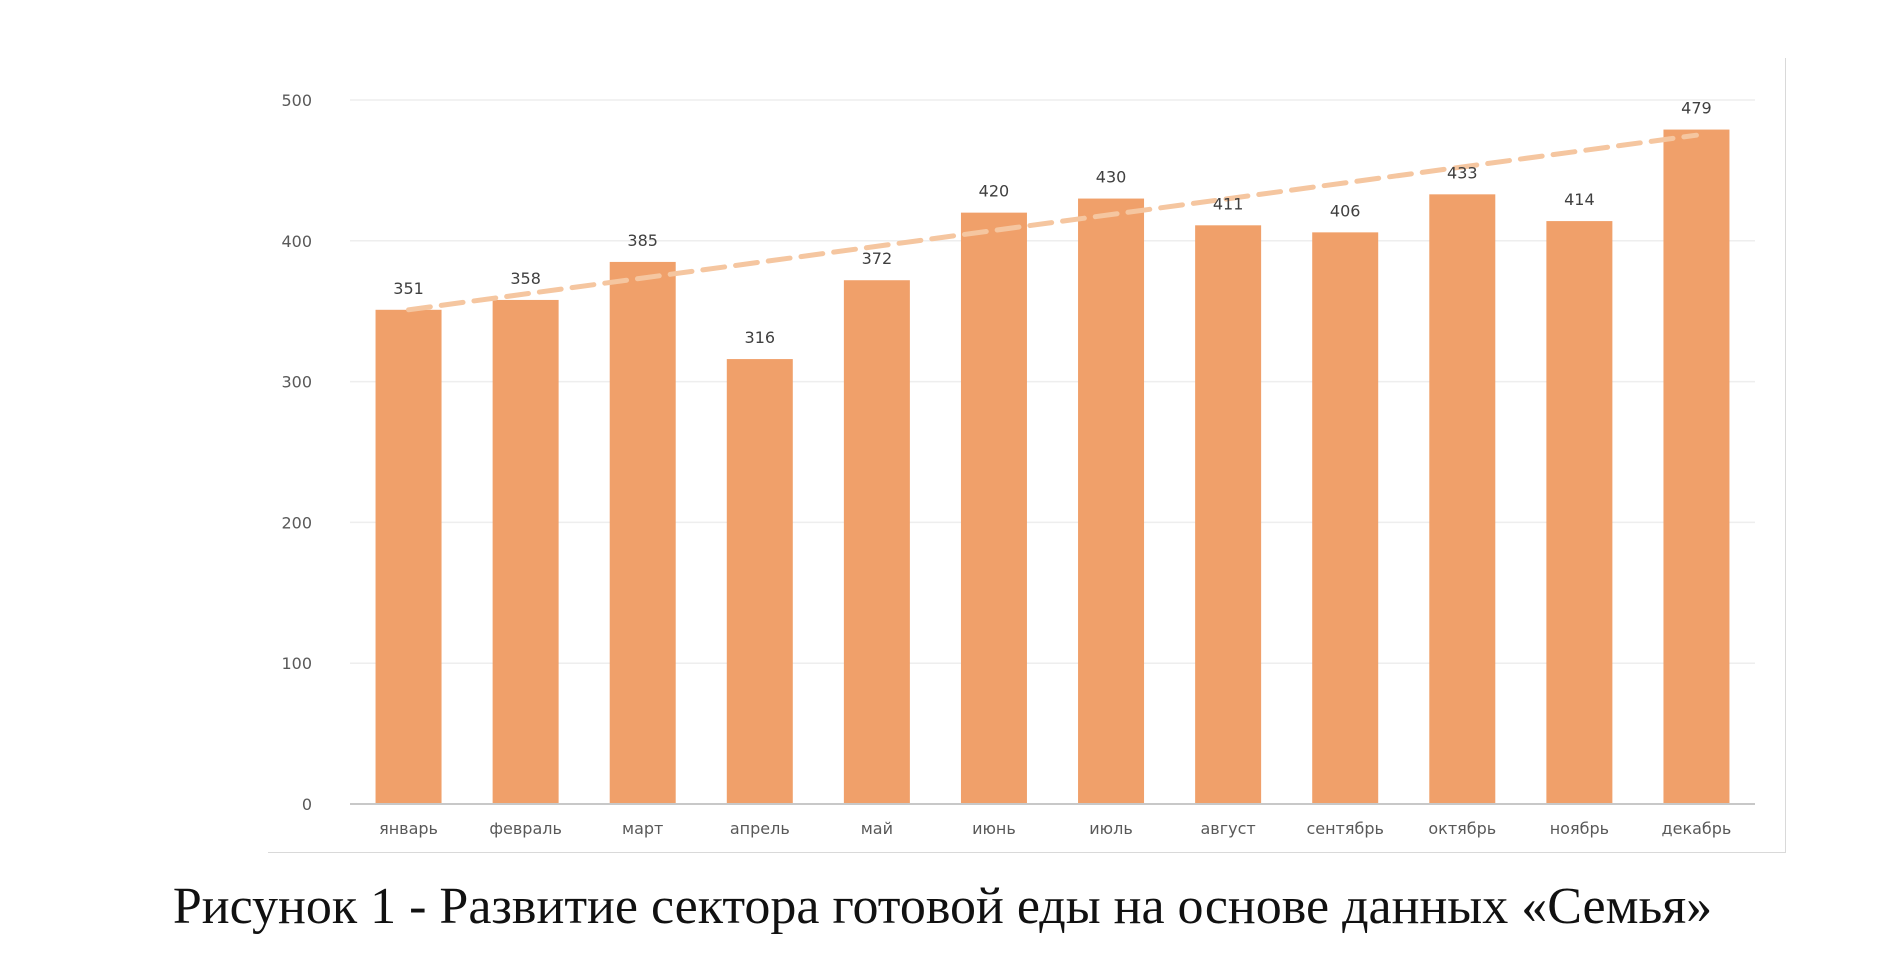 This screenshot has height=961, width=1885. What do you see at coordinates (642, 240) in the screenshot?
I see `data-label: 385` at bounding box center [642, 240].